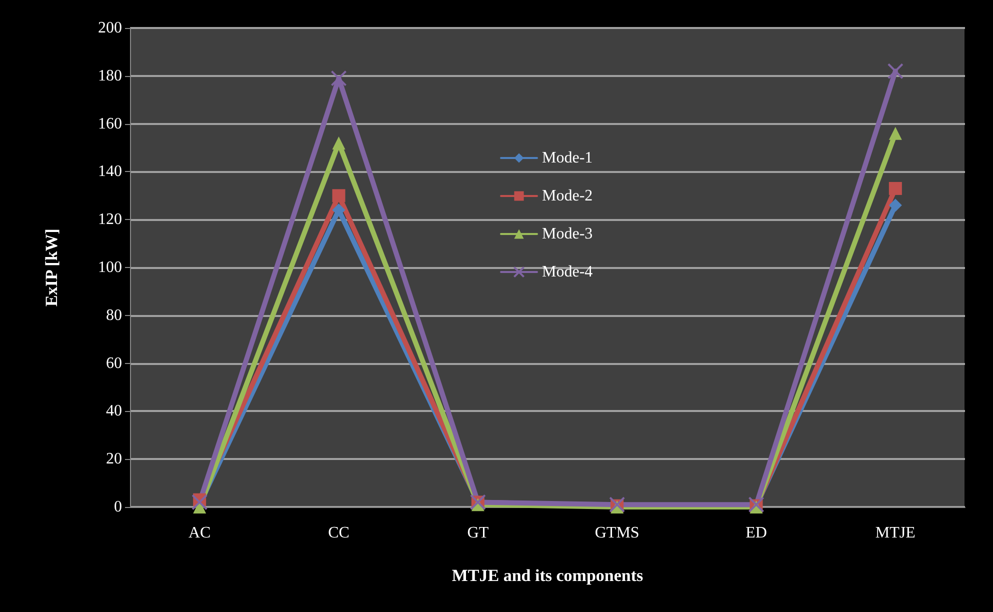  I want to click on y-tick-label: 180, so click(110, 75).